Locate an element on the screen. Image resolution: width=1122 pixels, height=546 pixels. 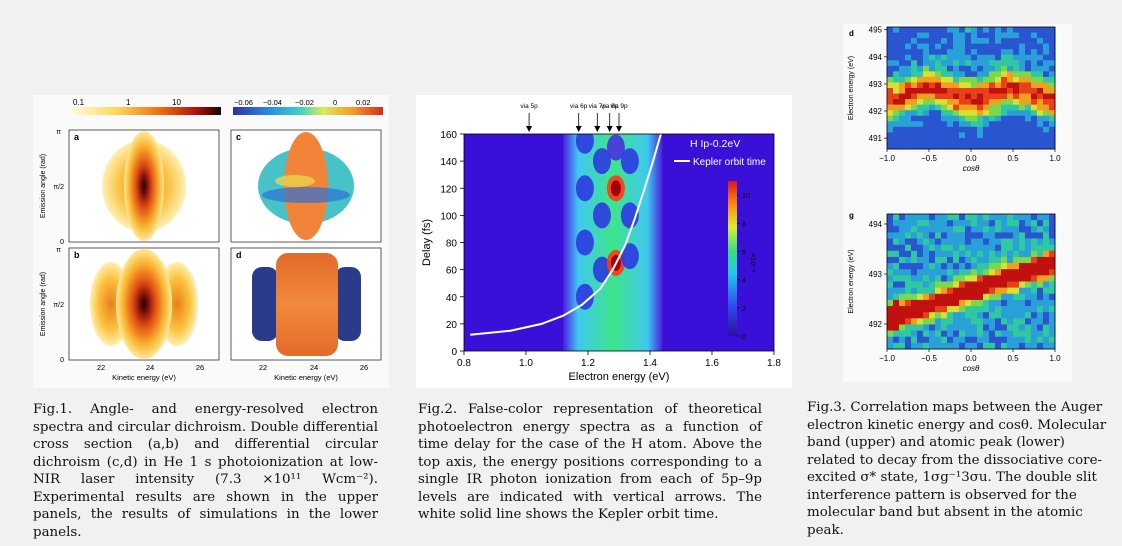
fig2-colorbar is located at coordinates (732, 258).